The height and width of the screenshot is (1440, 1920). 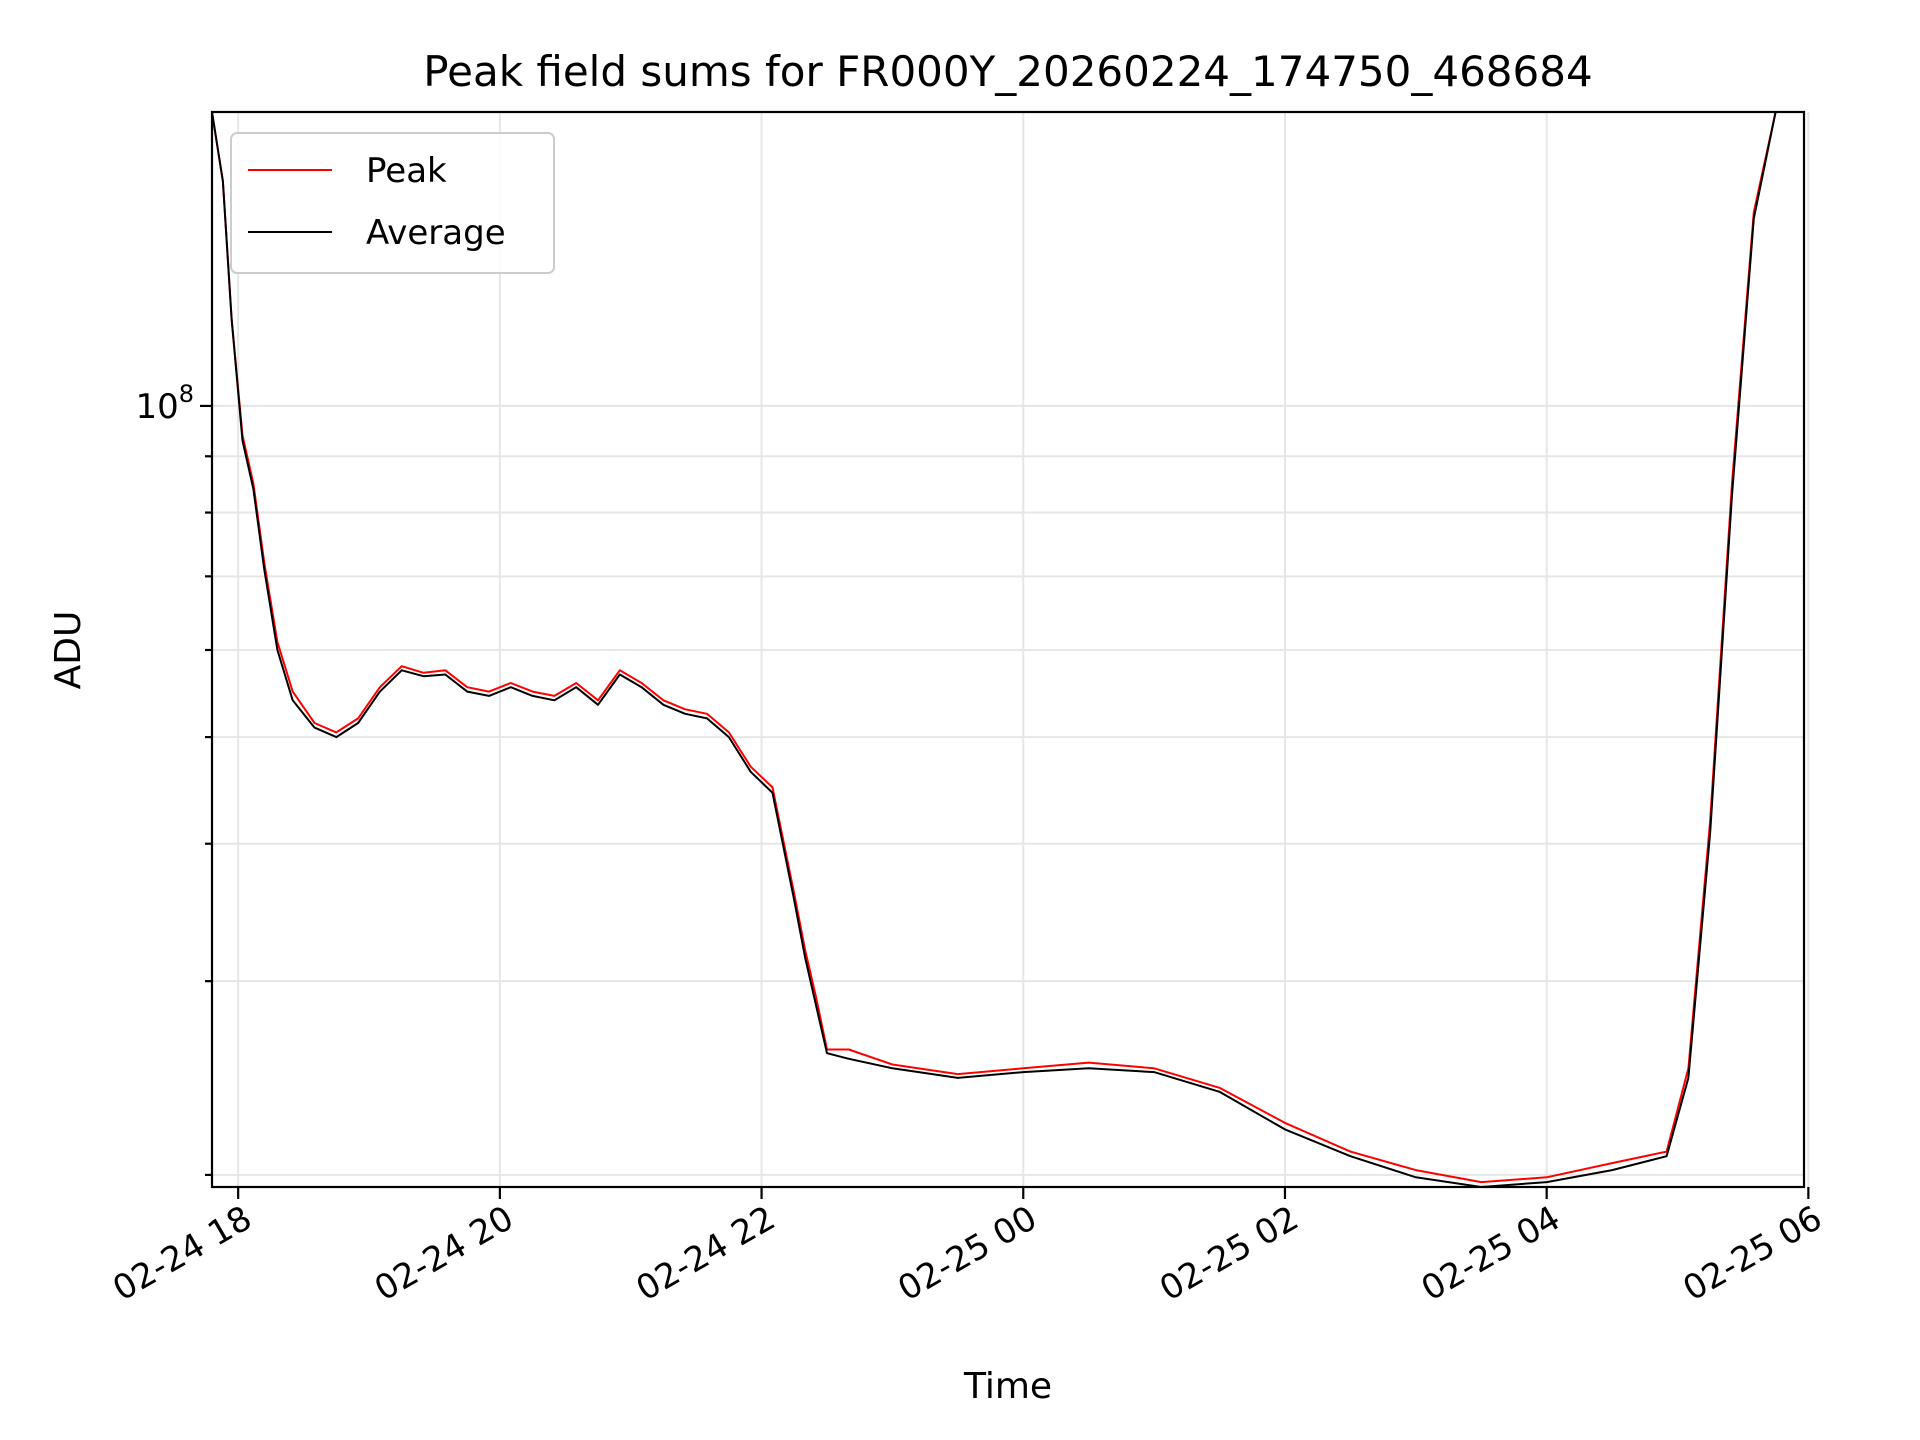 I want to click on x-tick-label: 02-25 04, so click(x=1491, y=1253).